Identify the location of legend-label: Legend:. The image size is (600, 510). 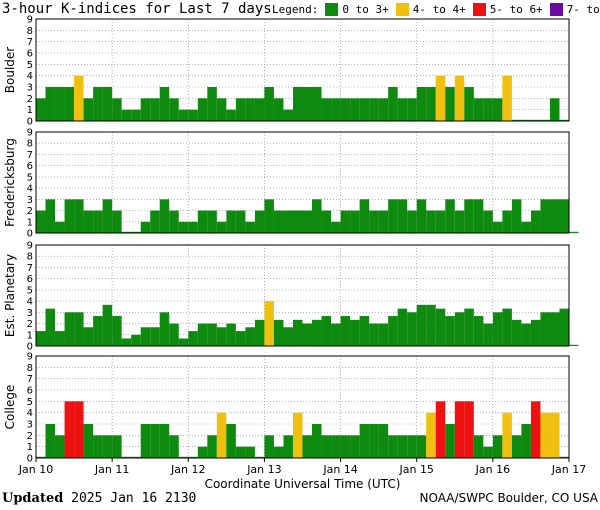
(295, 9).